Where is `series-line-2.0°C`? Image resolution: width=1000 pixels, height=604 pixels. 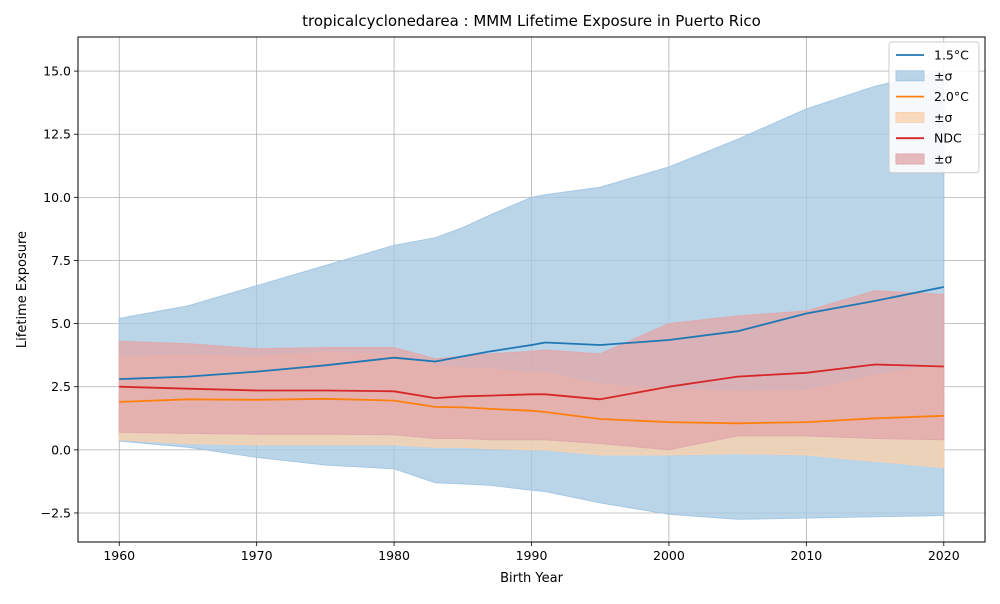 series-line-2.0°C is located at coordinates (531, 411).